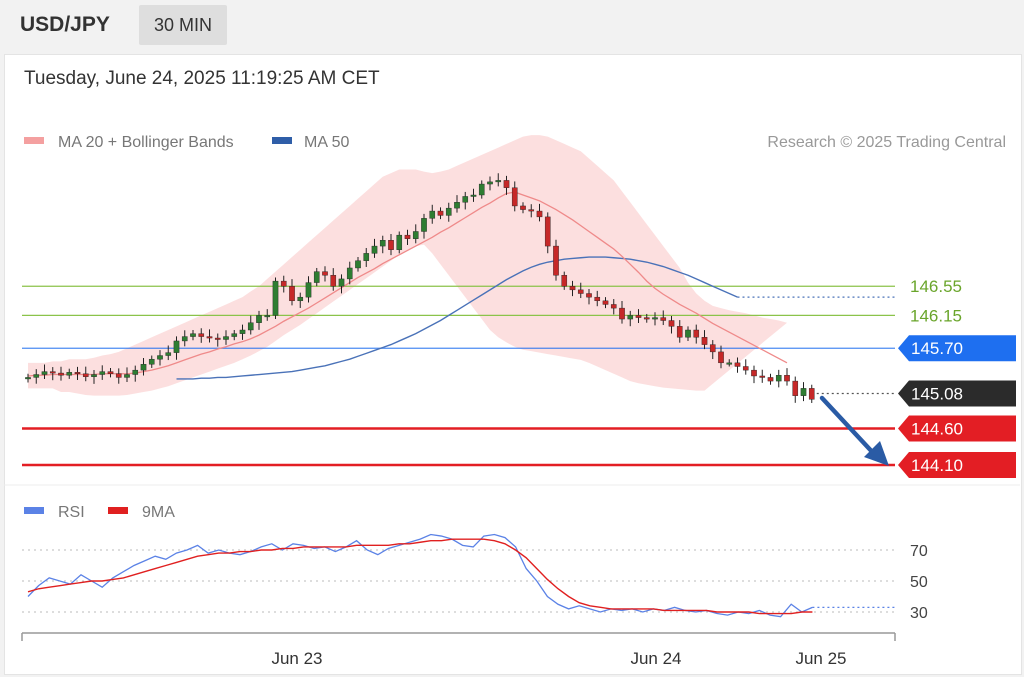 Image resolution: width=1024 pixels, height=677 pixels. Describe the element at coordinates (919, 551) in the screenshot. I see `rsi-tick-label: 70` at that location.